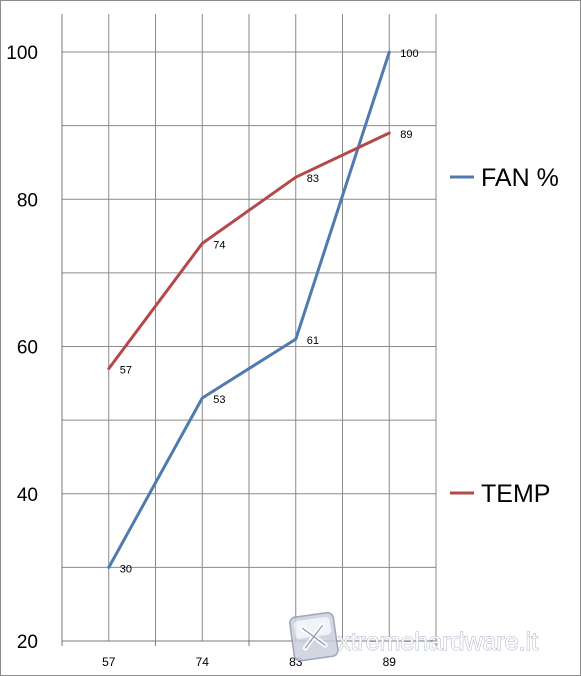 The width and height of the screenshot is (581, 676). Describe the element at coordinates (520, 178) in the screenshot. I see `legend-label: FAN %` at that location.